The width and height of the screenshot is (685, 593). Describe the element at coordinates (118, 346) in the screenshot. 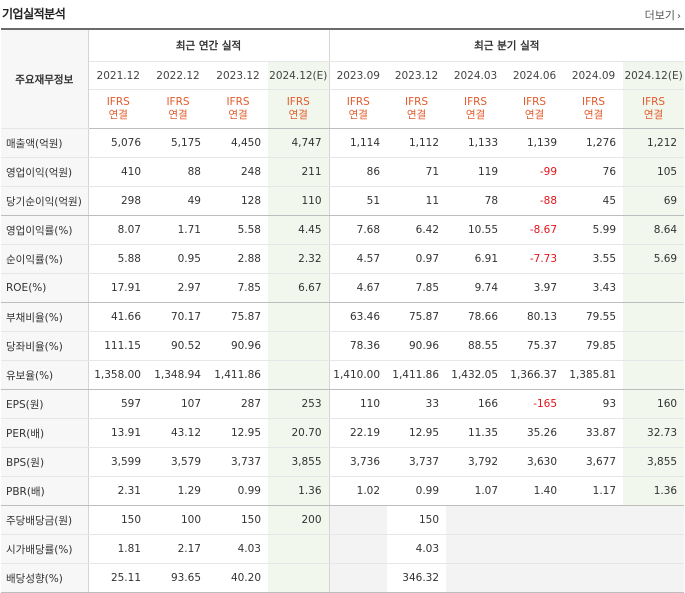

I see `value-cell: 111.15` at that location.